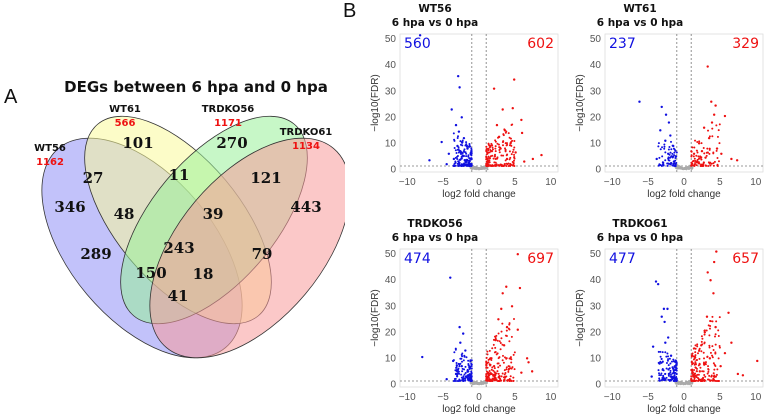  What do you see at coordinates (596, 280) in the screenshot?
I see `y-tick-label: 40` at bounding box center [596, 280].